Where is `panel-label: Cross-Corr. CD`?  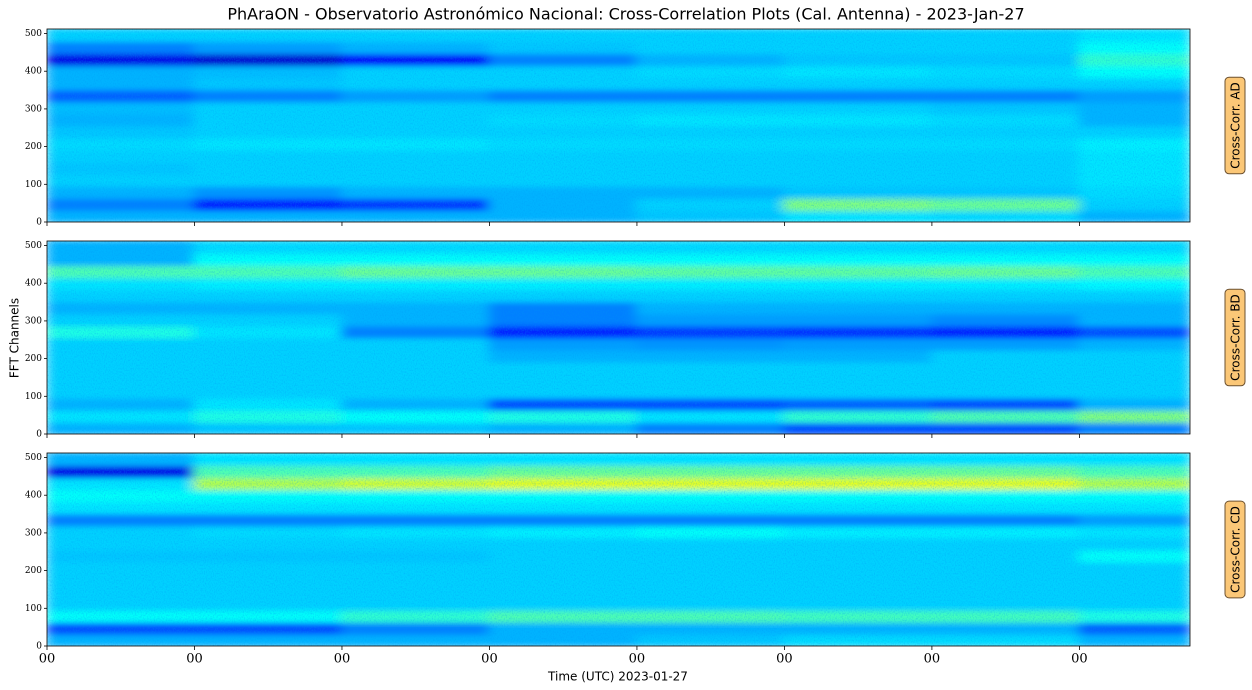
panel-label: Cross-Corr. CD is located at coordinates (1235, 549).